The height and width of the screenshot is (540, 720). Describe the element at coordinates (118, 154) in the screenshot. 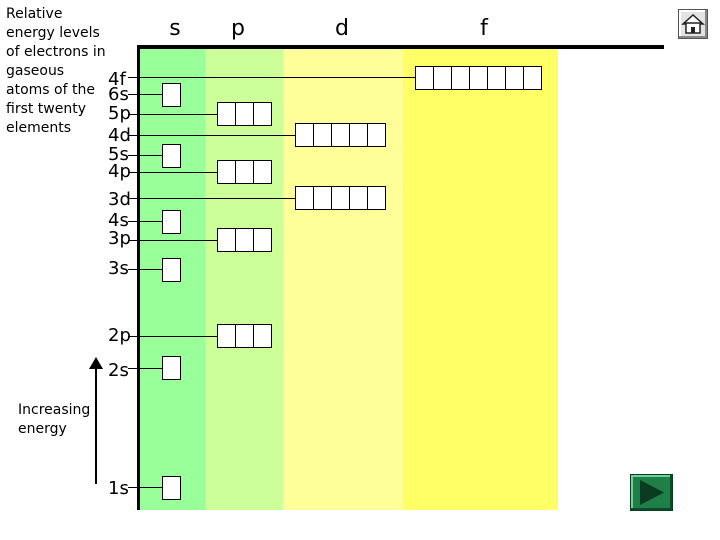

I see `level-label-5s: 5s` at that location.